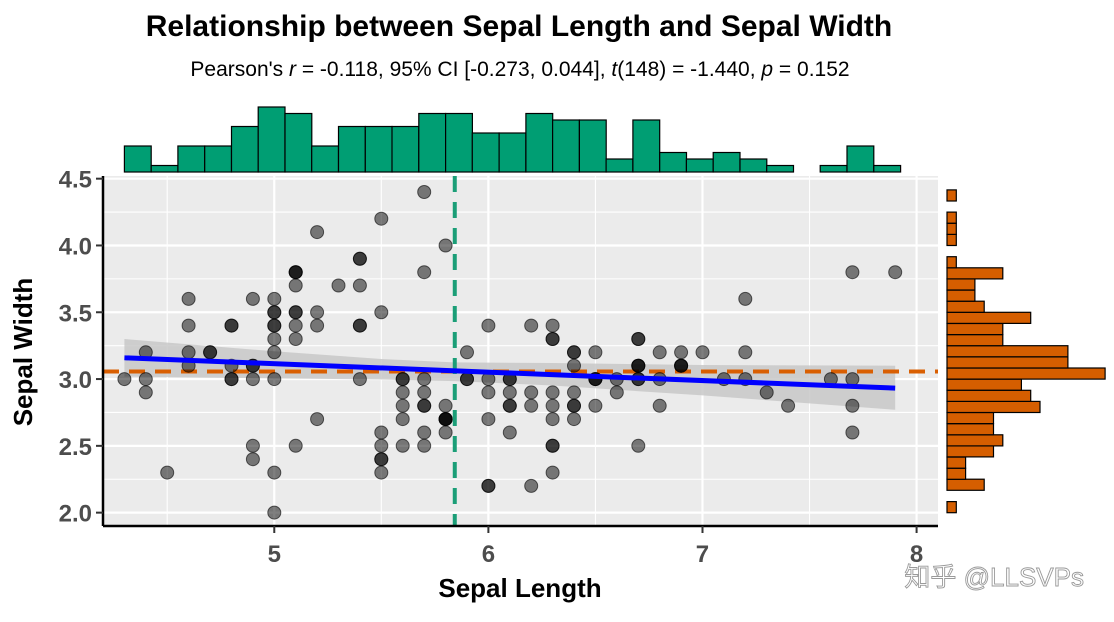 This screenshot has width=1114, height=622. I want to click on y-tick-labels: 2.0 2.5 3.0 3.5 4.0 4.5, so click(75, 347).